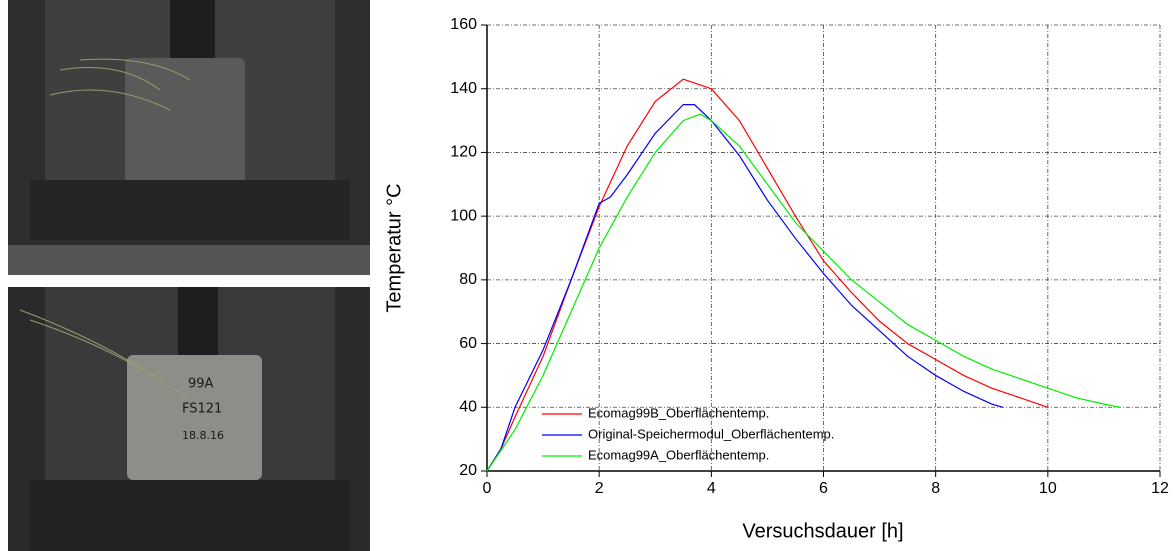 This screenshot has height=551, width=1176. Describe the element at coordinates (468, 279) in the screenshot. I see `y-tick-label: 80` at that location.